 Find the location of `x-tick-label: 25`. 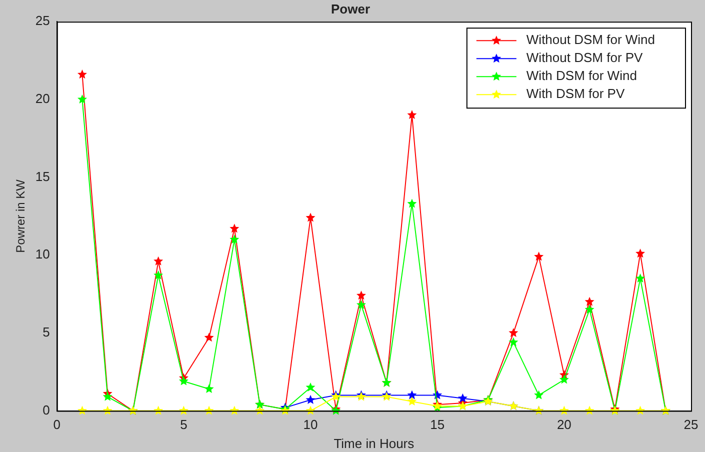

x-tick-label: 25 is located at coordinates (691, 424).